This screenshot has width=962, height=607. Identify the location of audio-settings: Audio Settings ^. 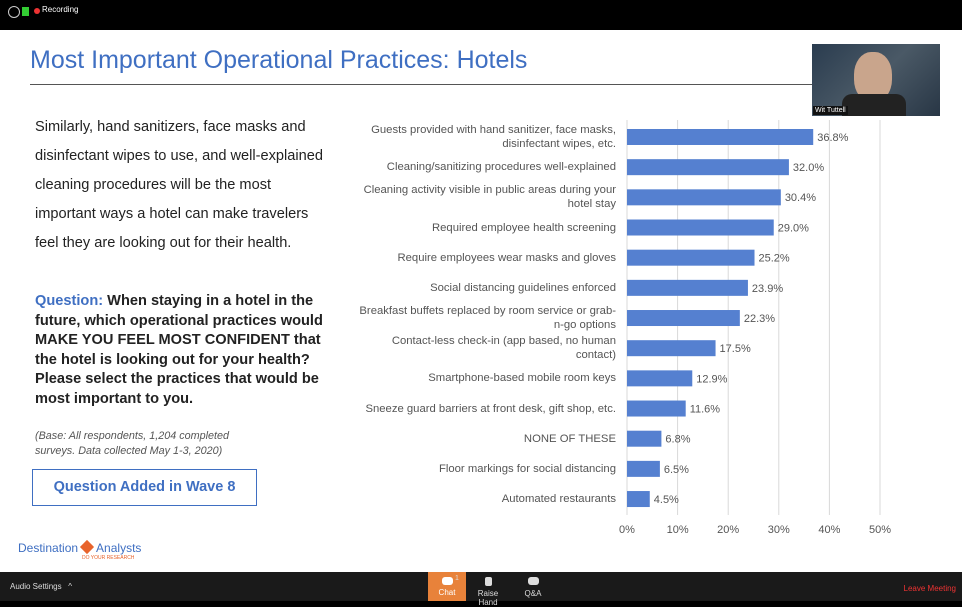
(41, 586).